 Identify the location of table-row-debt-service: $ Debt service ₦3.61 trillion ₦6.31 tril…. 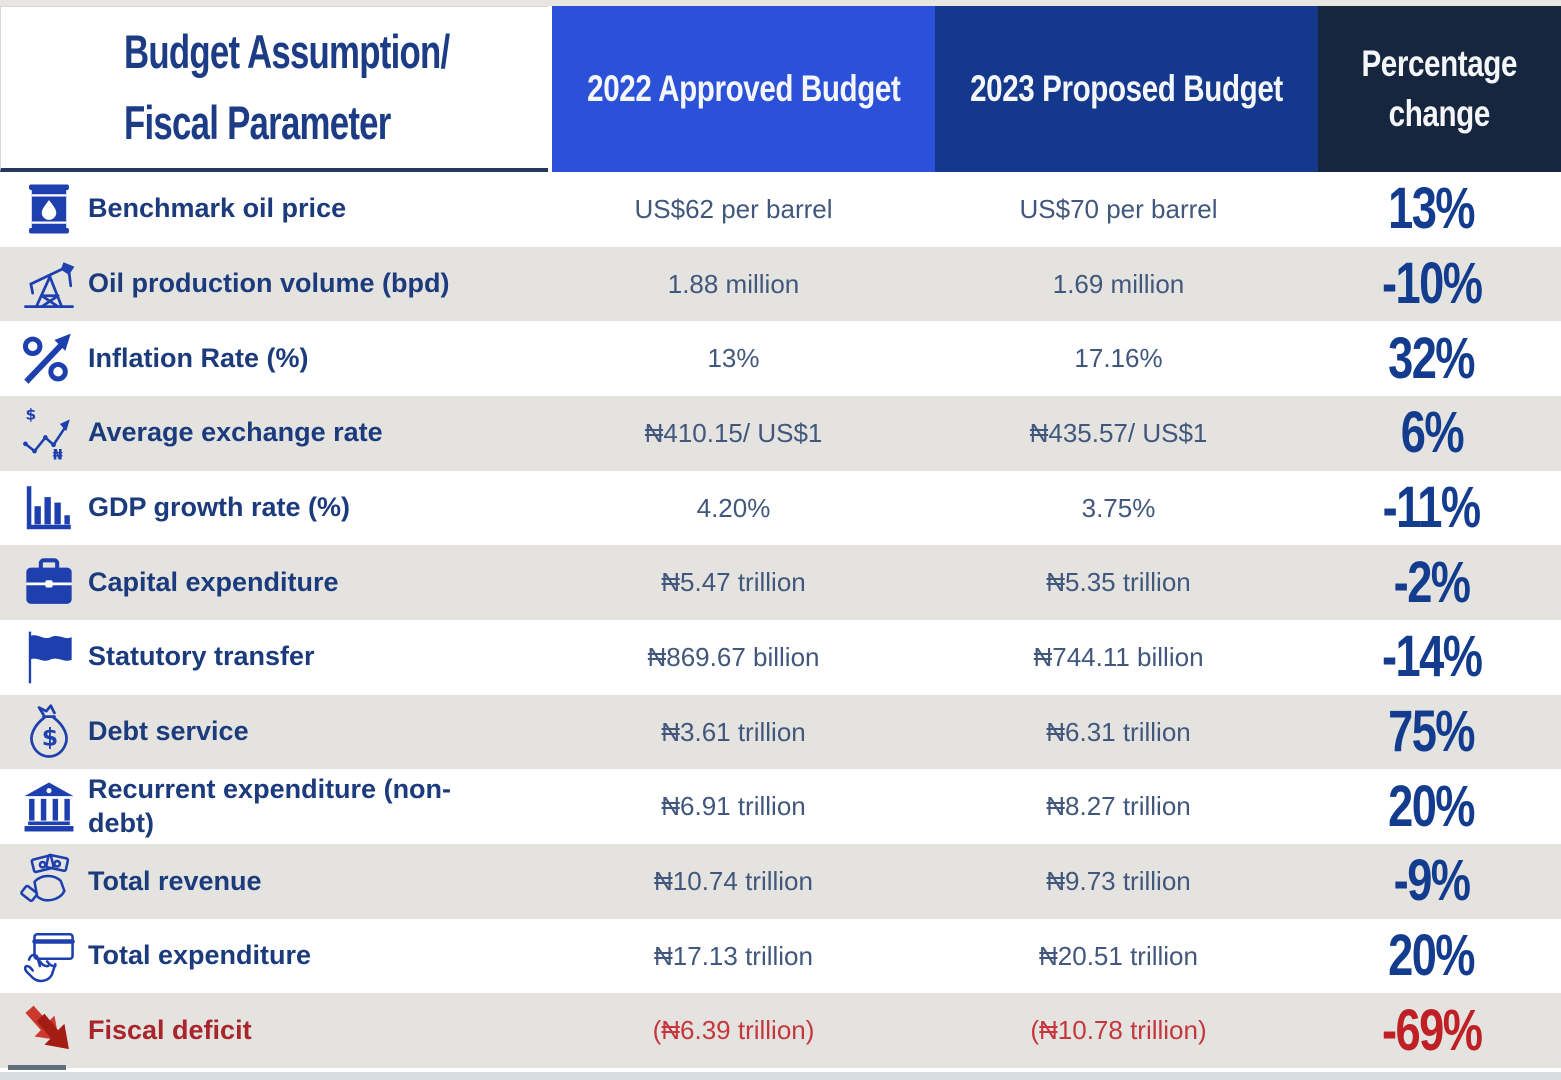
(780, 732).